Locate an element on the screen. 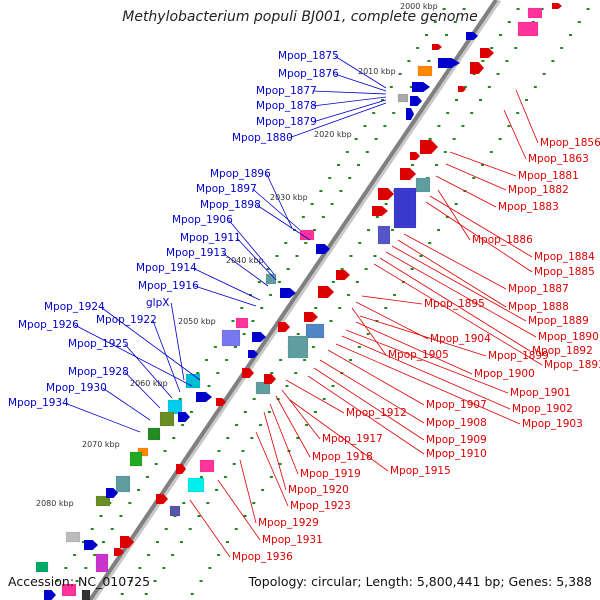  gene-label-left: Mpop_1934 is located at coordinates (38, 403).